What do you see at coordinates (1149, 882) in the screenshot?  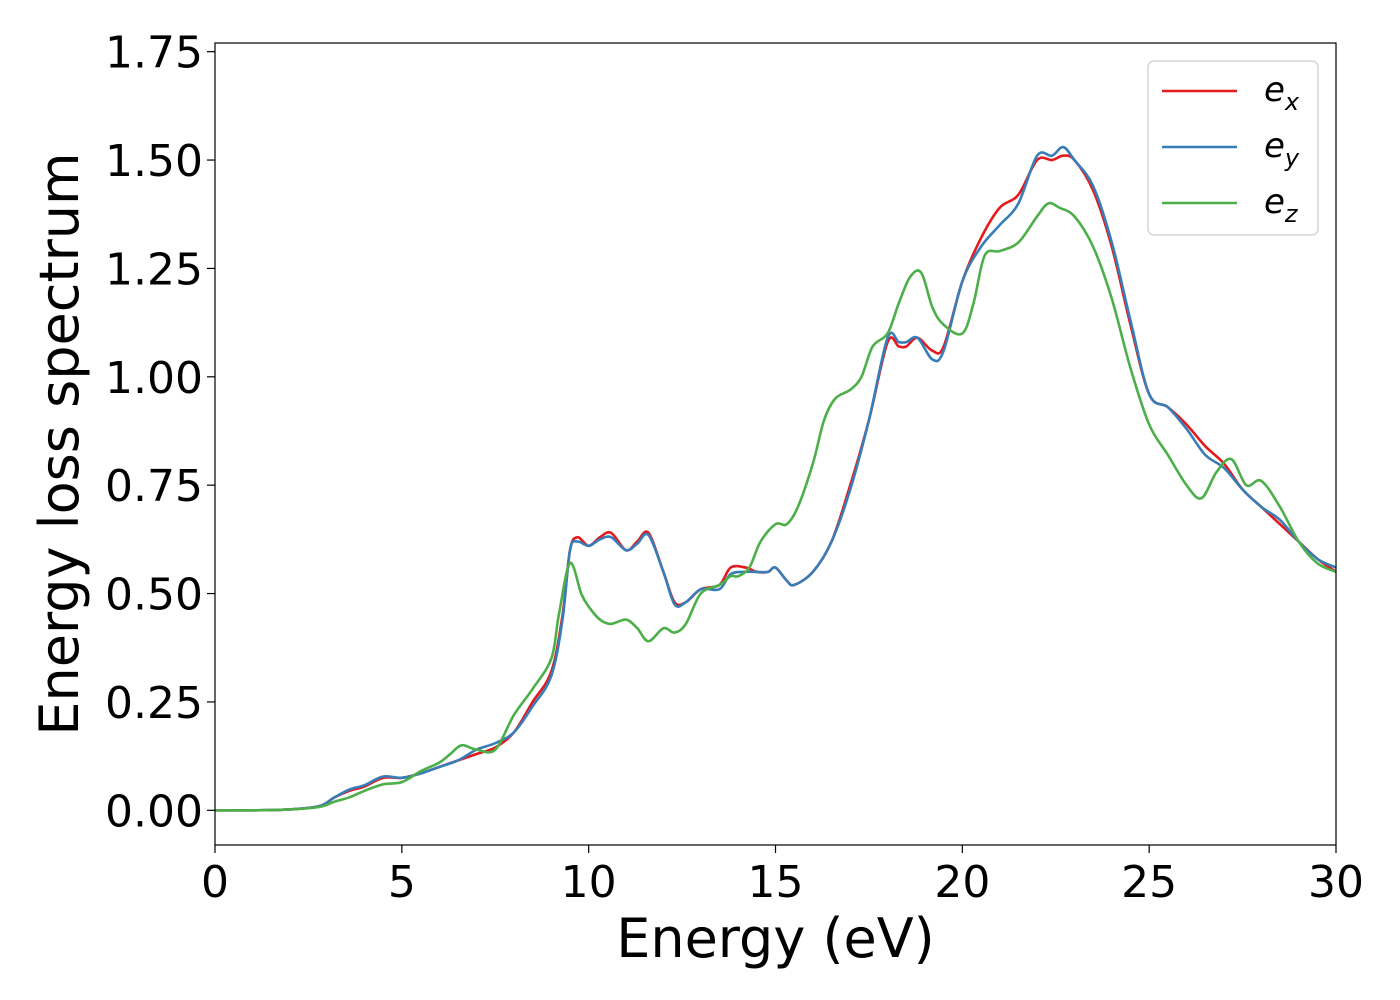 I see `x-tick-label: 25` at bounding box center [1149, 882].